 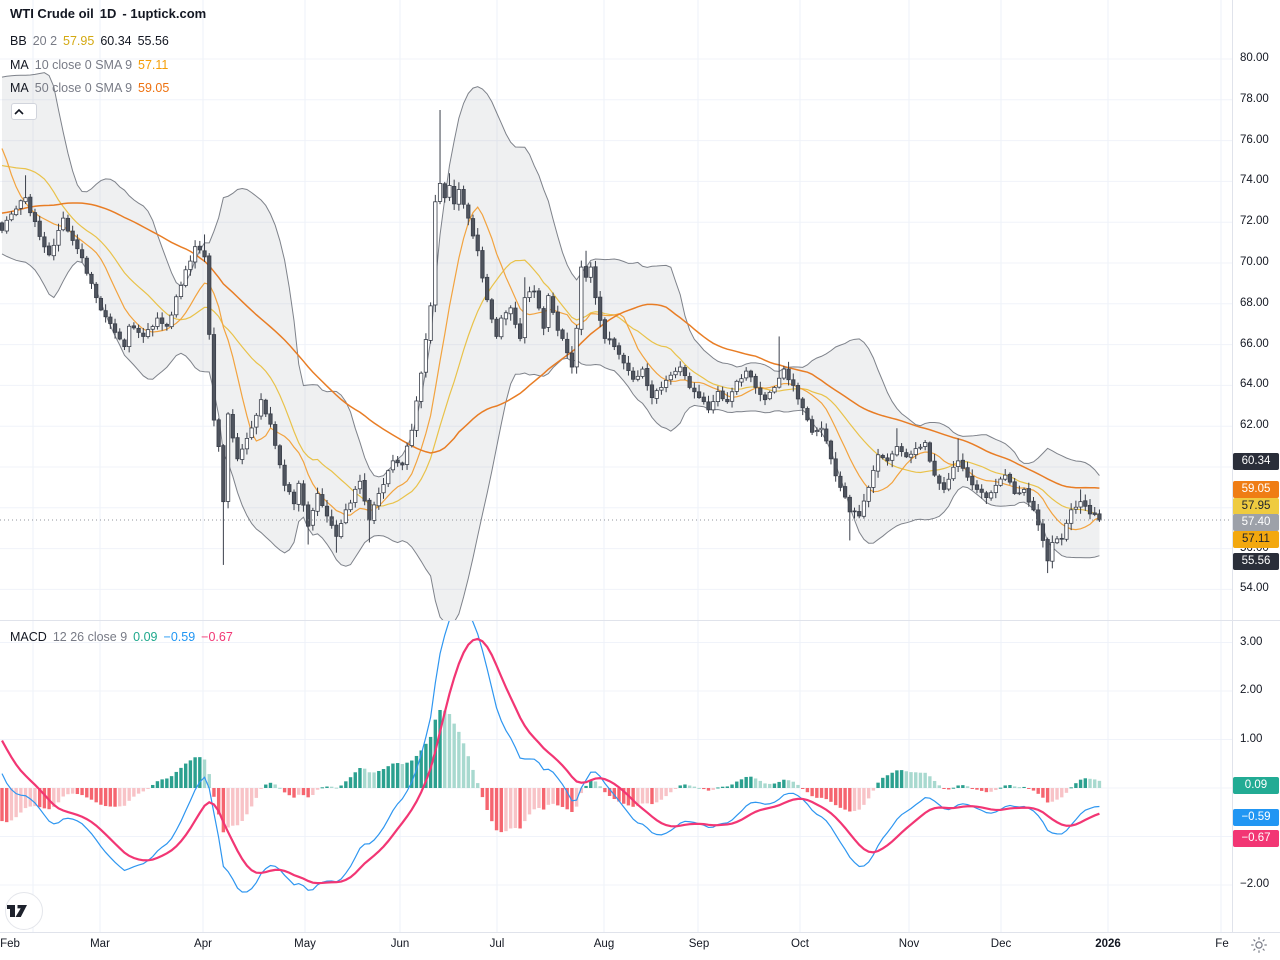 I want to click on month-label: May, so click(x=305, y=944).